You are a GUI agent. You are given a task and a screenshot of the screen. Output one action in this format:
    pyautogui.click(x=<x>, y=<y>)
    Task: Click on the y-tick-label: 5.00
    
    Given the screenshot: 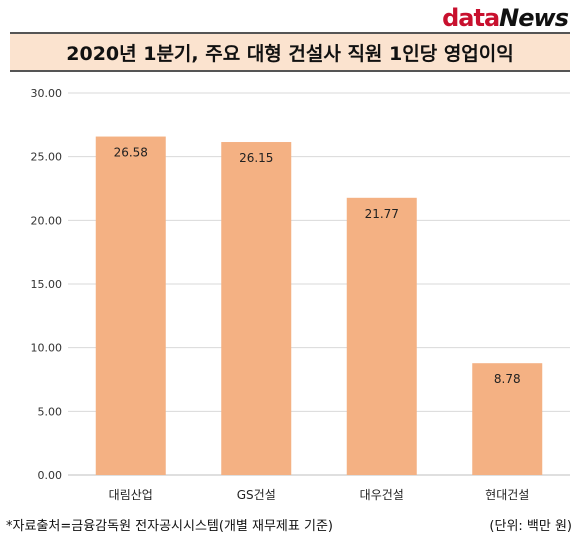 What is the action you would take?
    pyautogui.click(x=50, y=411)
    